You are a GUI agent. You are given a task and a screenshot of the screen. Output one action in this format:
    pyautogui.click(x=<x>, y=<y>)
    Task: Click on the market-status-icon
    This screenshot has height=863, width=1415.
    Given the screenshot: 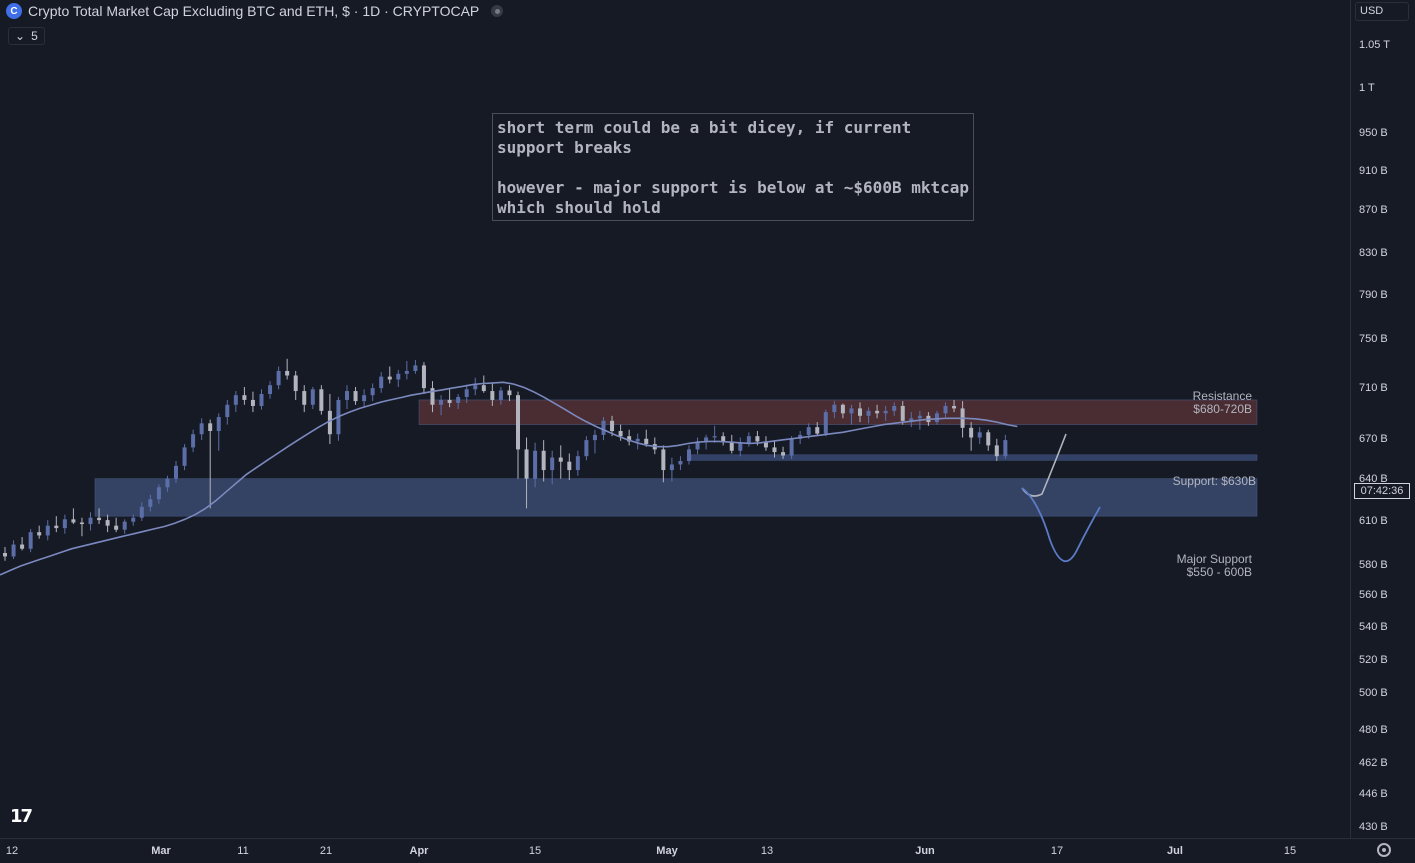 What is the action you would take?
    pyautogui.click(x=497, y=11)
    